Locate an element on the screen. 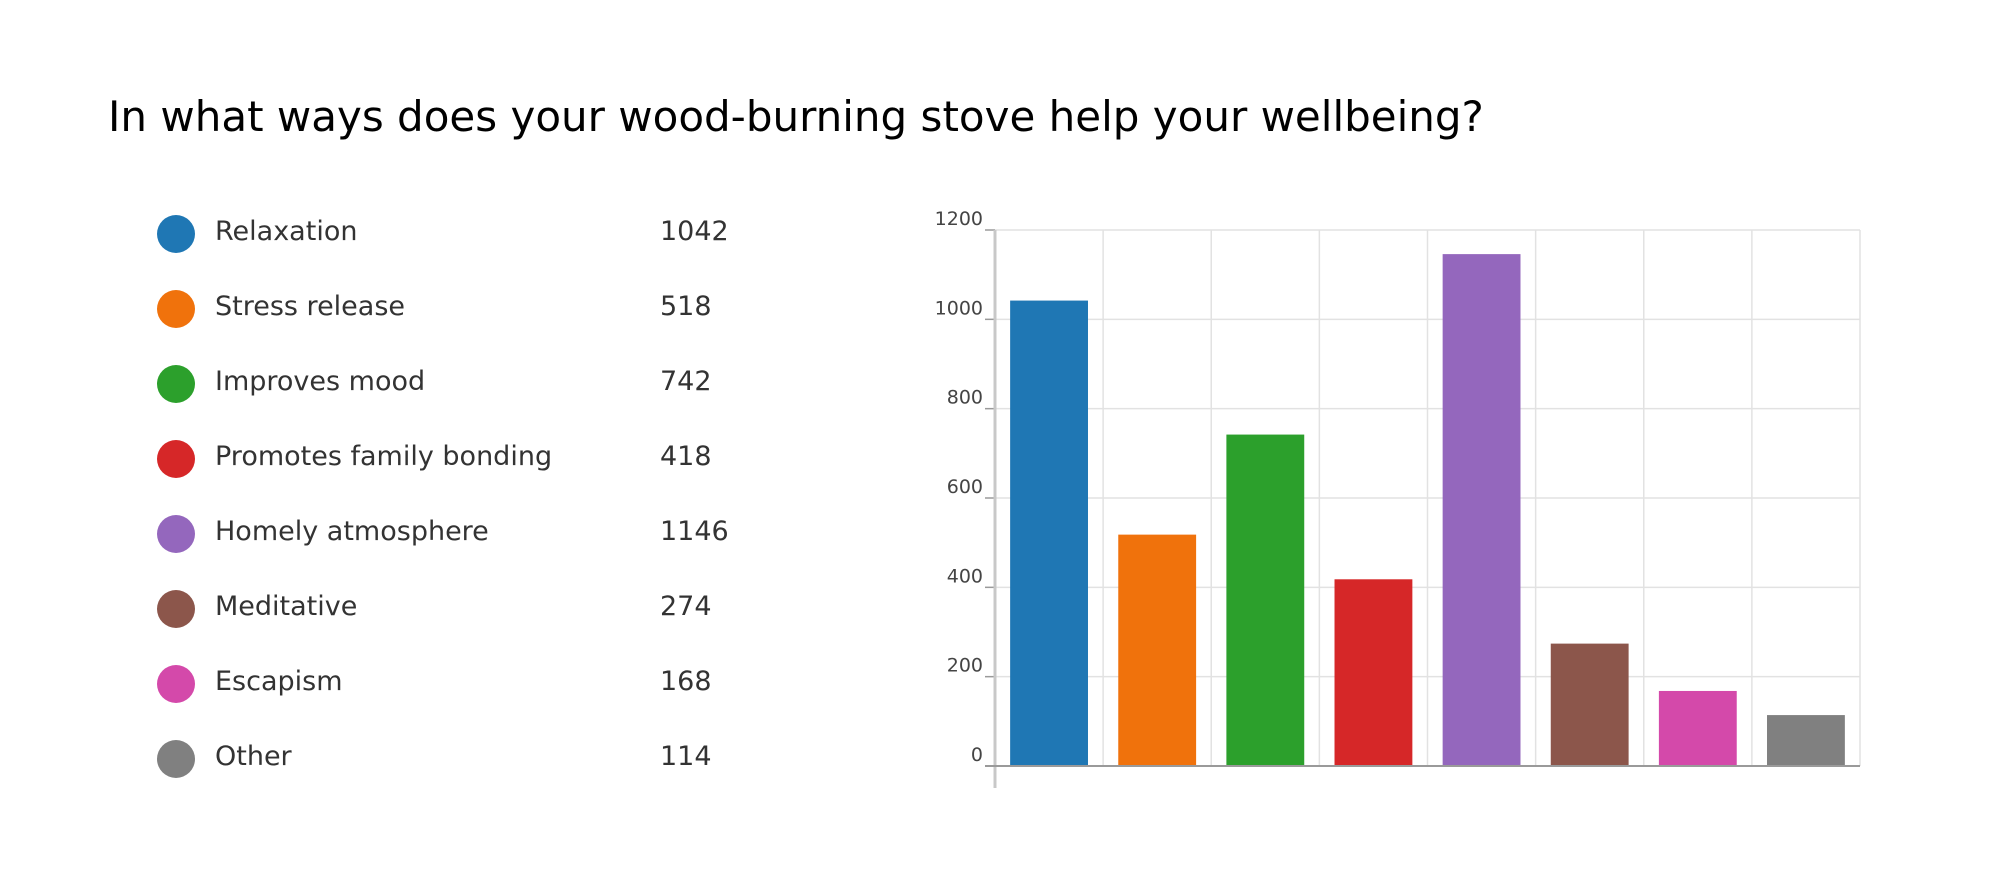 The image size is (2000, 896). legend-item: Improves mood 742 is located at coordinates (467, 399).